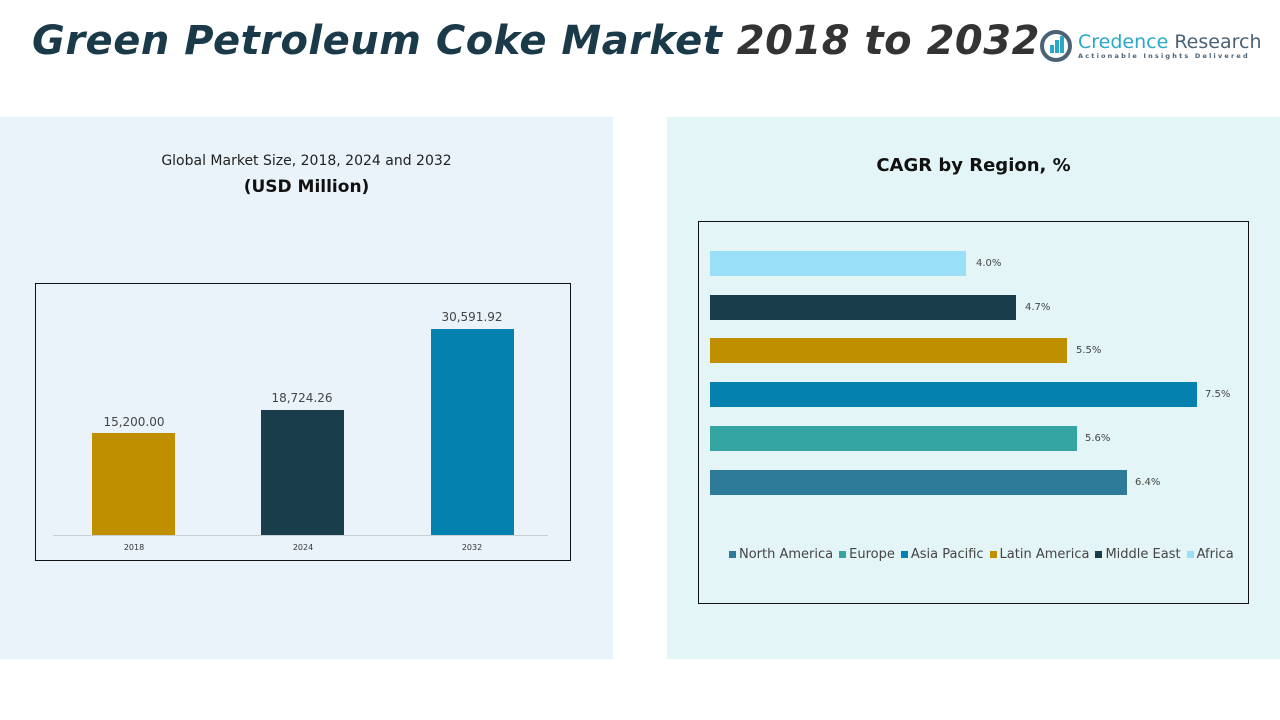  Describe the element at coordinates (918, 482) in the screenshot. I see `bar-north-america` at that location.